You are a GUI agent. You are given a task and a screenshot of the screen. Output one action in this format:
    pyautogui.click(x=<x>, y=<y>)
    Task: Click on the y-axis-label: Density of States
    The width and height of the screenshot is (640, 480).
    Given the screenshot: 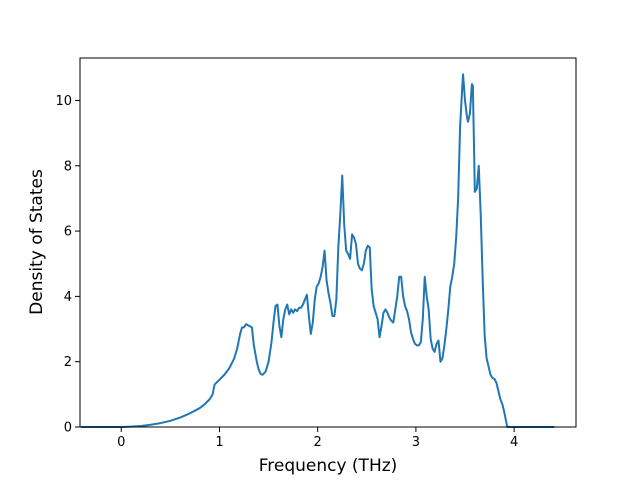 What is the action you would take?
    pyautogui.click(x=37, y=242)
    